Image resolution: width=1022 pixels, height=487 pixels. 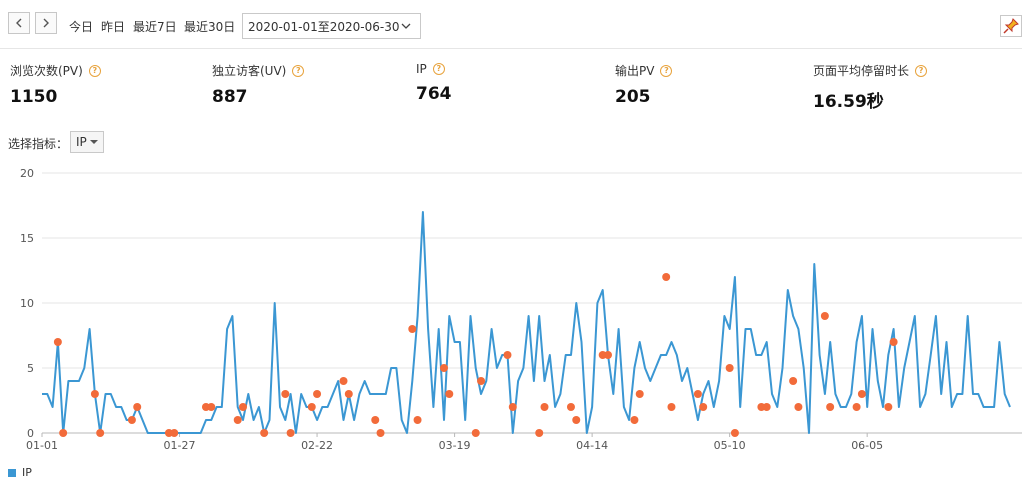 What do you see at coordinates (867, 445) in the screenshot?
I see `x-tick-label: 06-05` at bounding box center [867, 445].